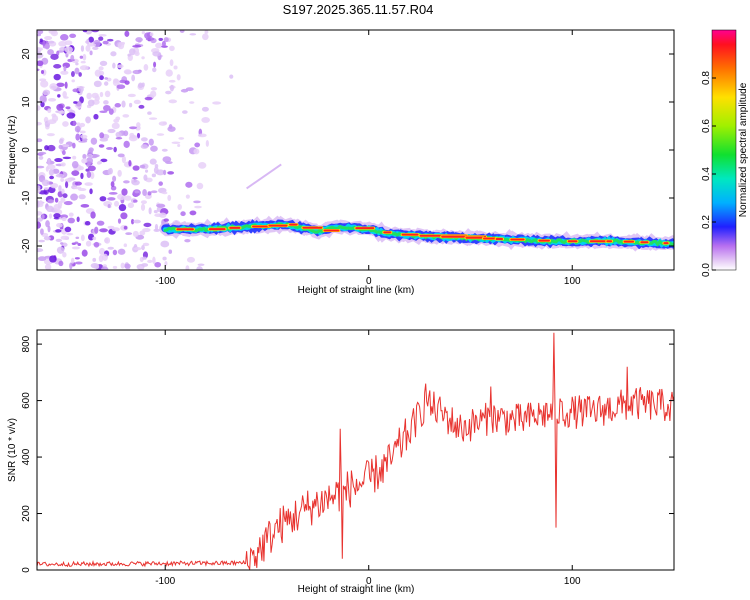 The width and height of the screenshot is (750, 600). Describe the element at coordinates (26, 150) in the screenshot. I see `spectrogram-ytick-label: 0` at that location.